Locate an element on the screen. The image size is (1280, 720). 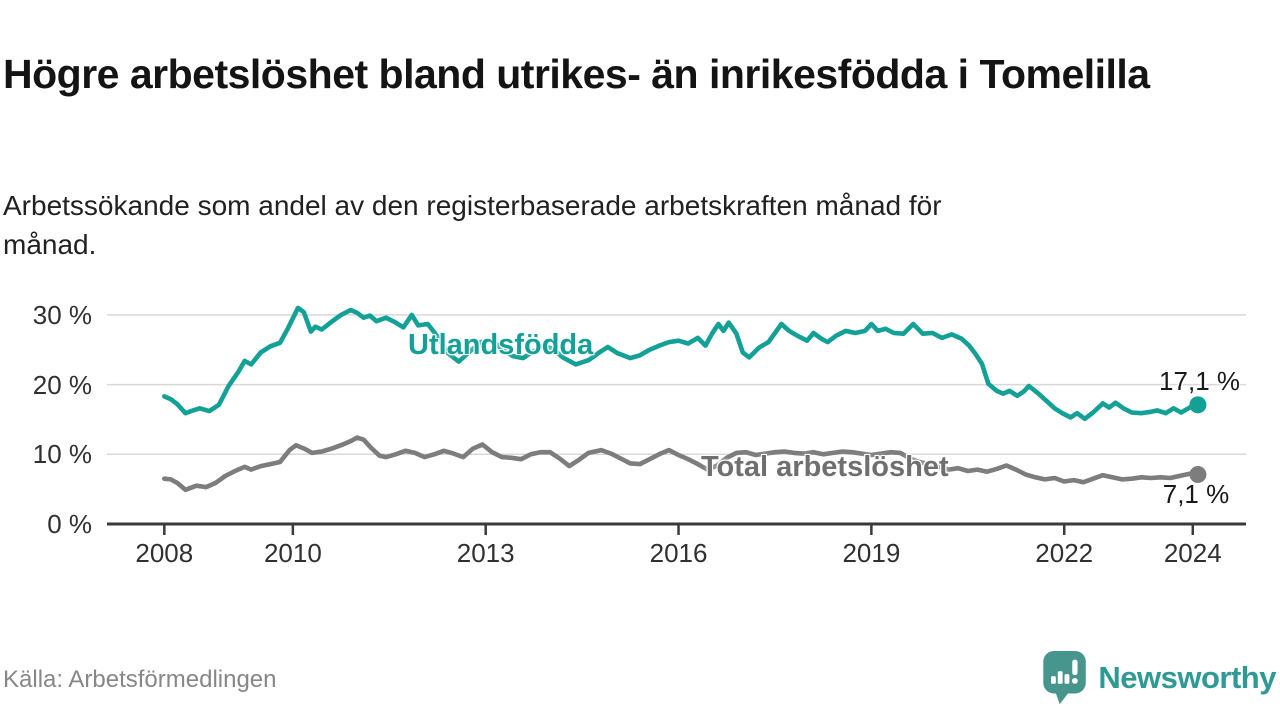
newsworthy-logo: Newsworthy is located at coordinates (1159, 678).